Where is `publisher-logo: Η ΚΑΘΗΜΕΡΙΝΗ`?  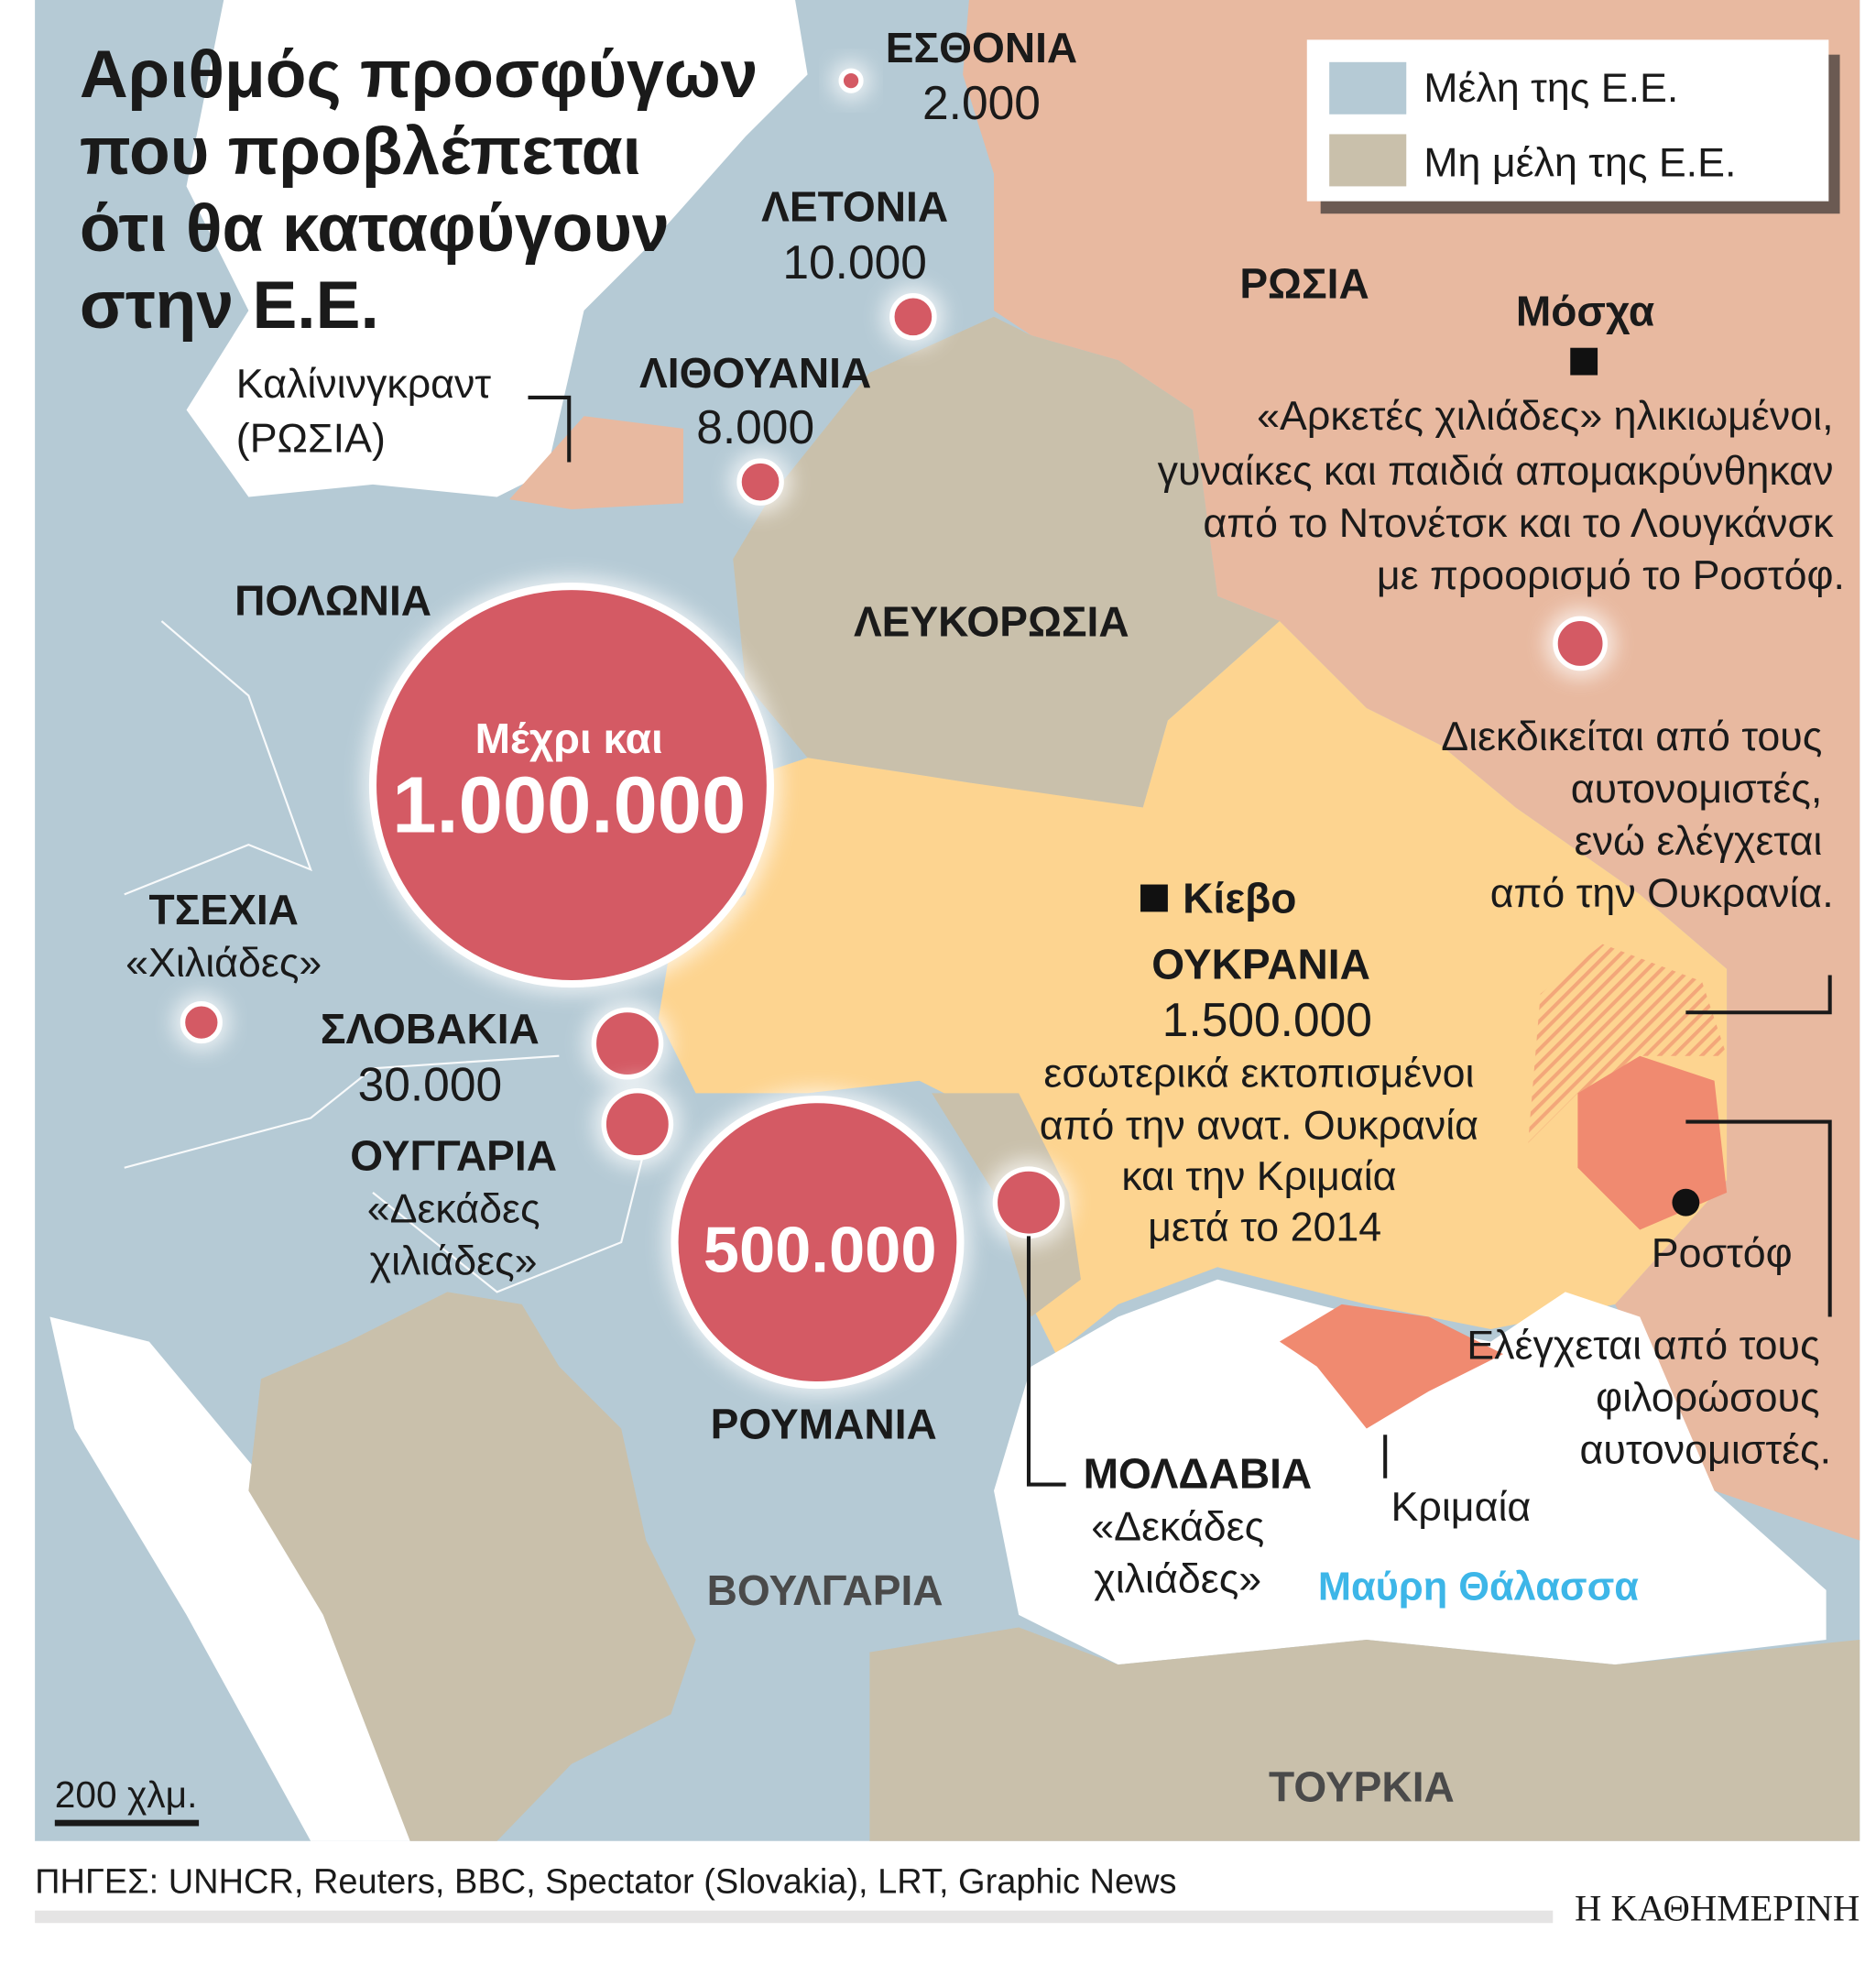
publisher-logo: Η ΚΑΘΗΜΕΡΙΝΗ is located at coordinates (1717, 1908).